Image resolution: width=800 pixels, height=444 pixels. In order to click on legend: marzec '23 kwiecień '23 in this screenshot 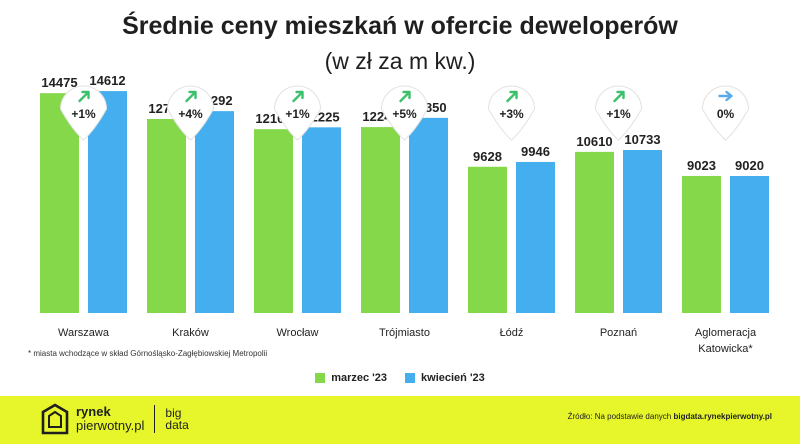, I will do `click(400, 378)`.